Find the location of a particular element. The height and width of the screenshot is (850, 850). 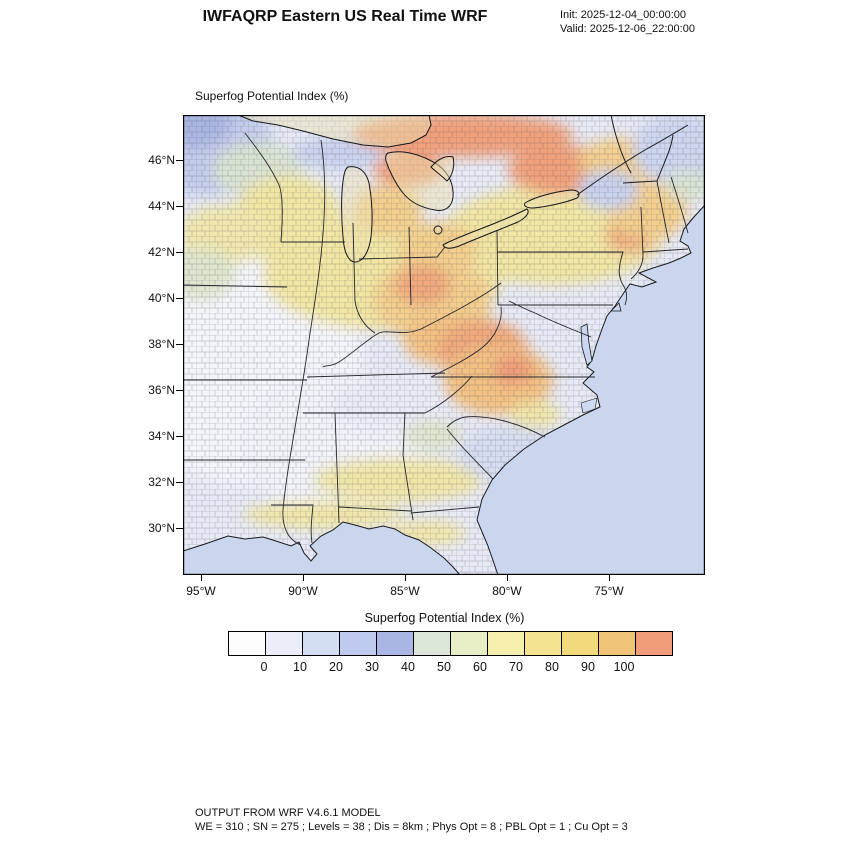

lon-tick-label: 85°W is located at coordinates (405, 591).